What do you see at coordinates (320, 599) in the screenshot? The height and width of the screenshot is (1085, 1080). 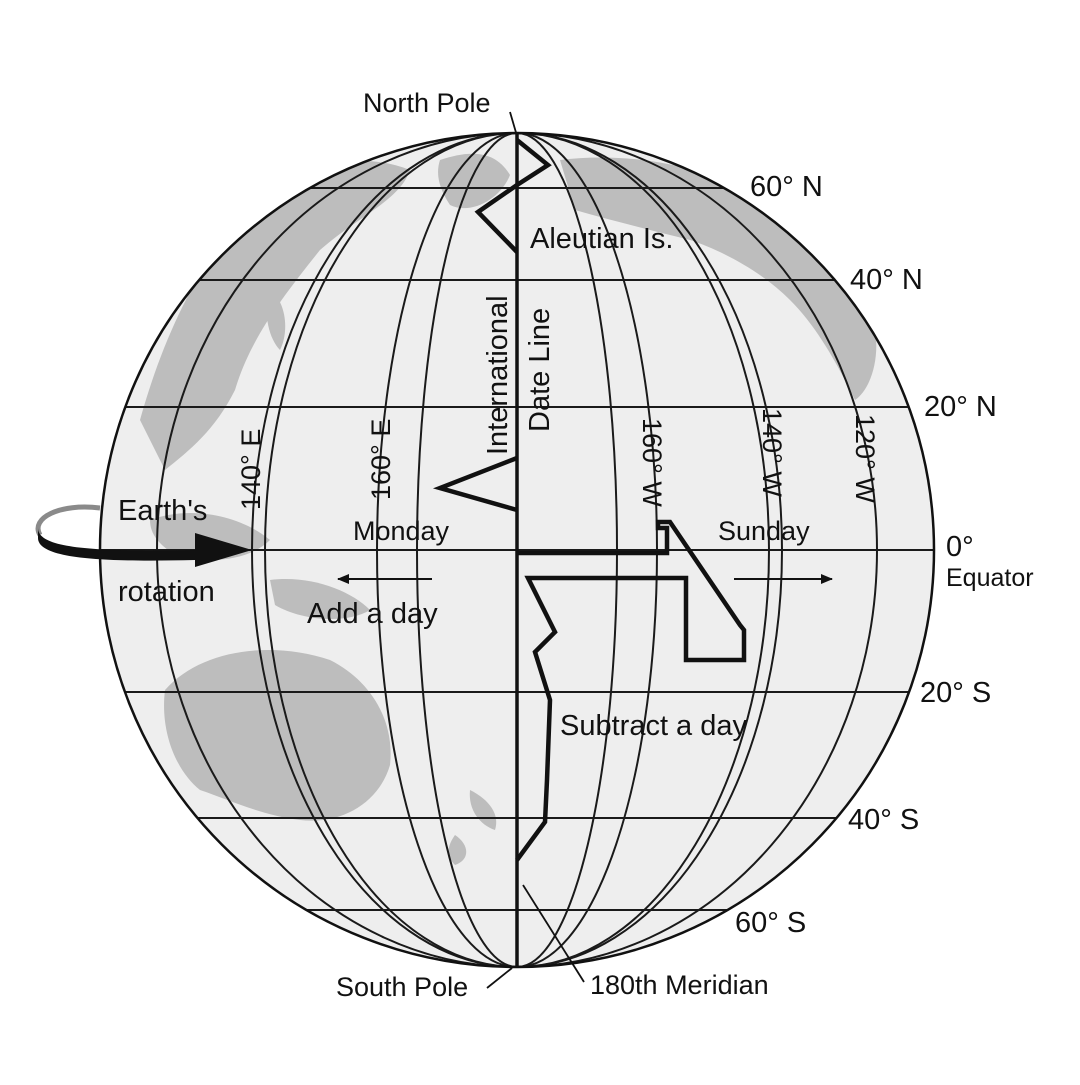 I see `new-guinea-land` at bounding box center [320, 599].